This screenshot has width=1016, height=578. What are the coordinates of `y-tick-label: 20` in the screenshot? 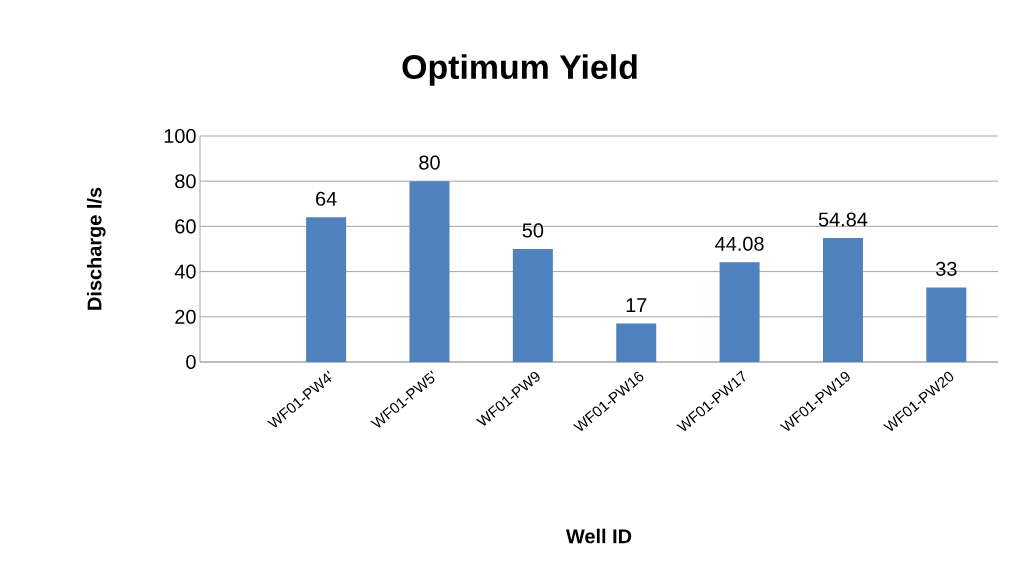 It's located at (185, 316).